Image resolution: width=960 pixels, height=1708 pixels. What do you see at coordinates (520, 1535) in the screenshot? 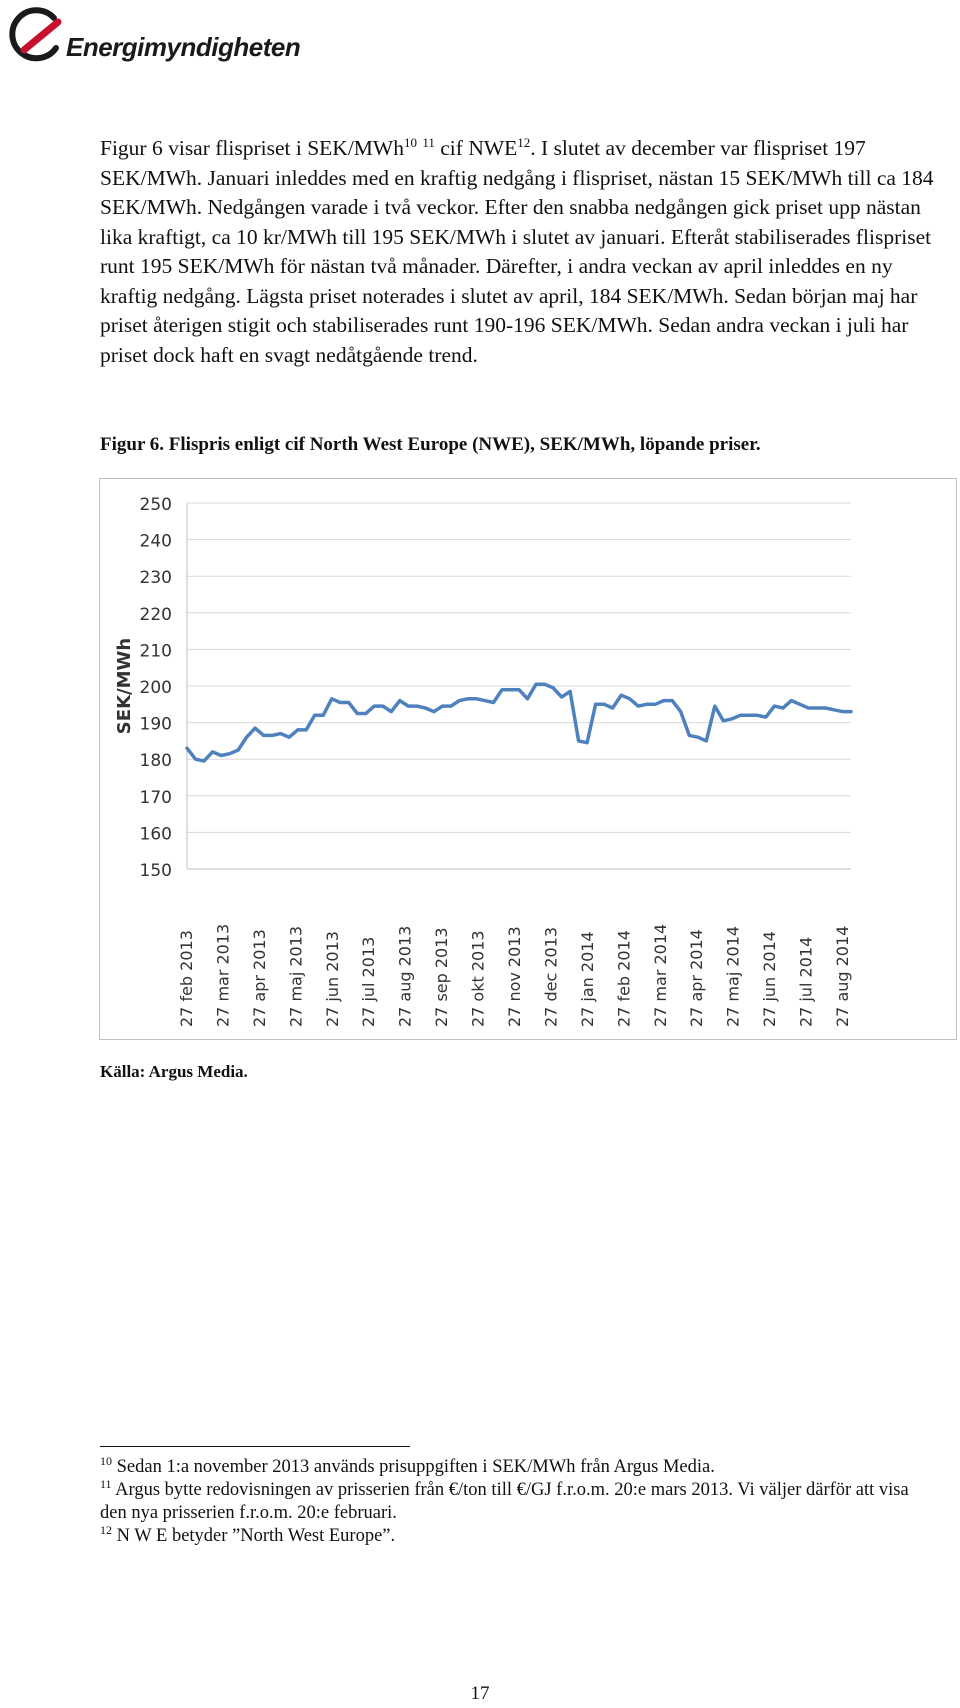
I see `footnote-12: 12 N W E betyder ”North West Europe”.` at bounding box center [520, 1535].